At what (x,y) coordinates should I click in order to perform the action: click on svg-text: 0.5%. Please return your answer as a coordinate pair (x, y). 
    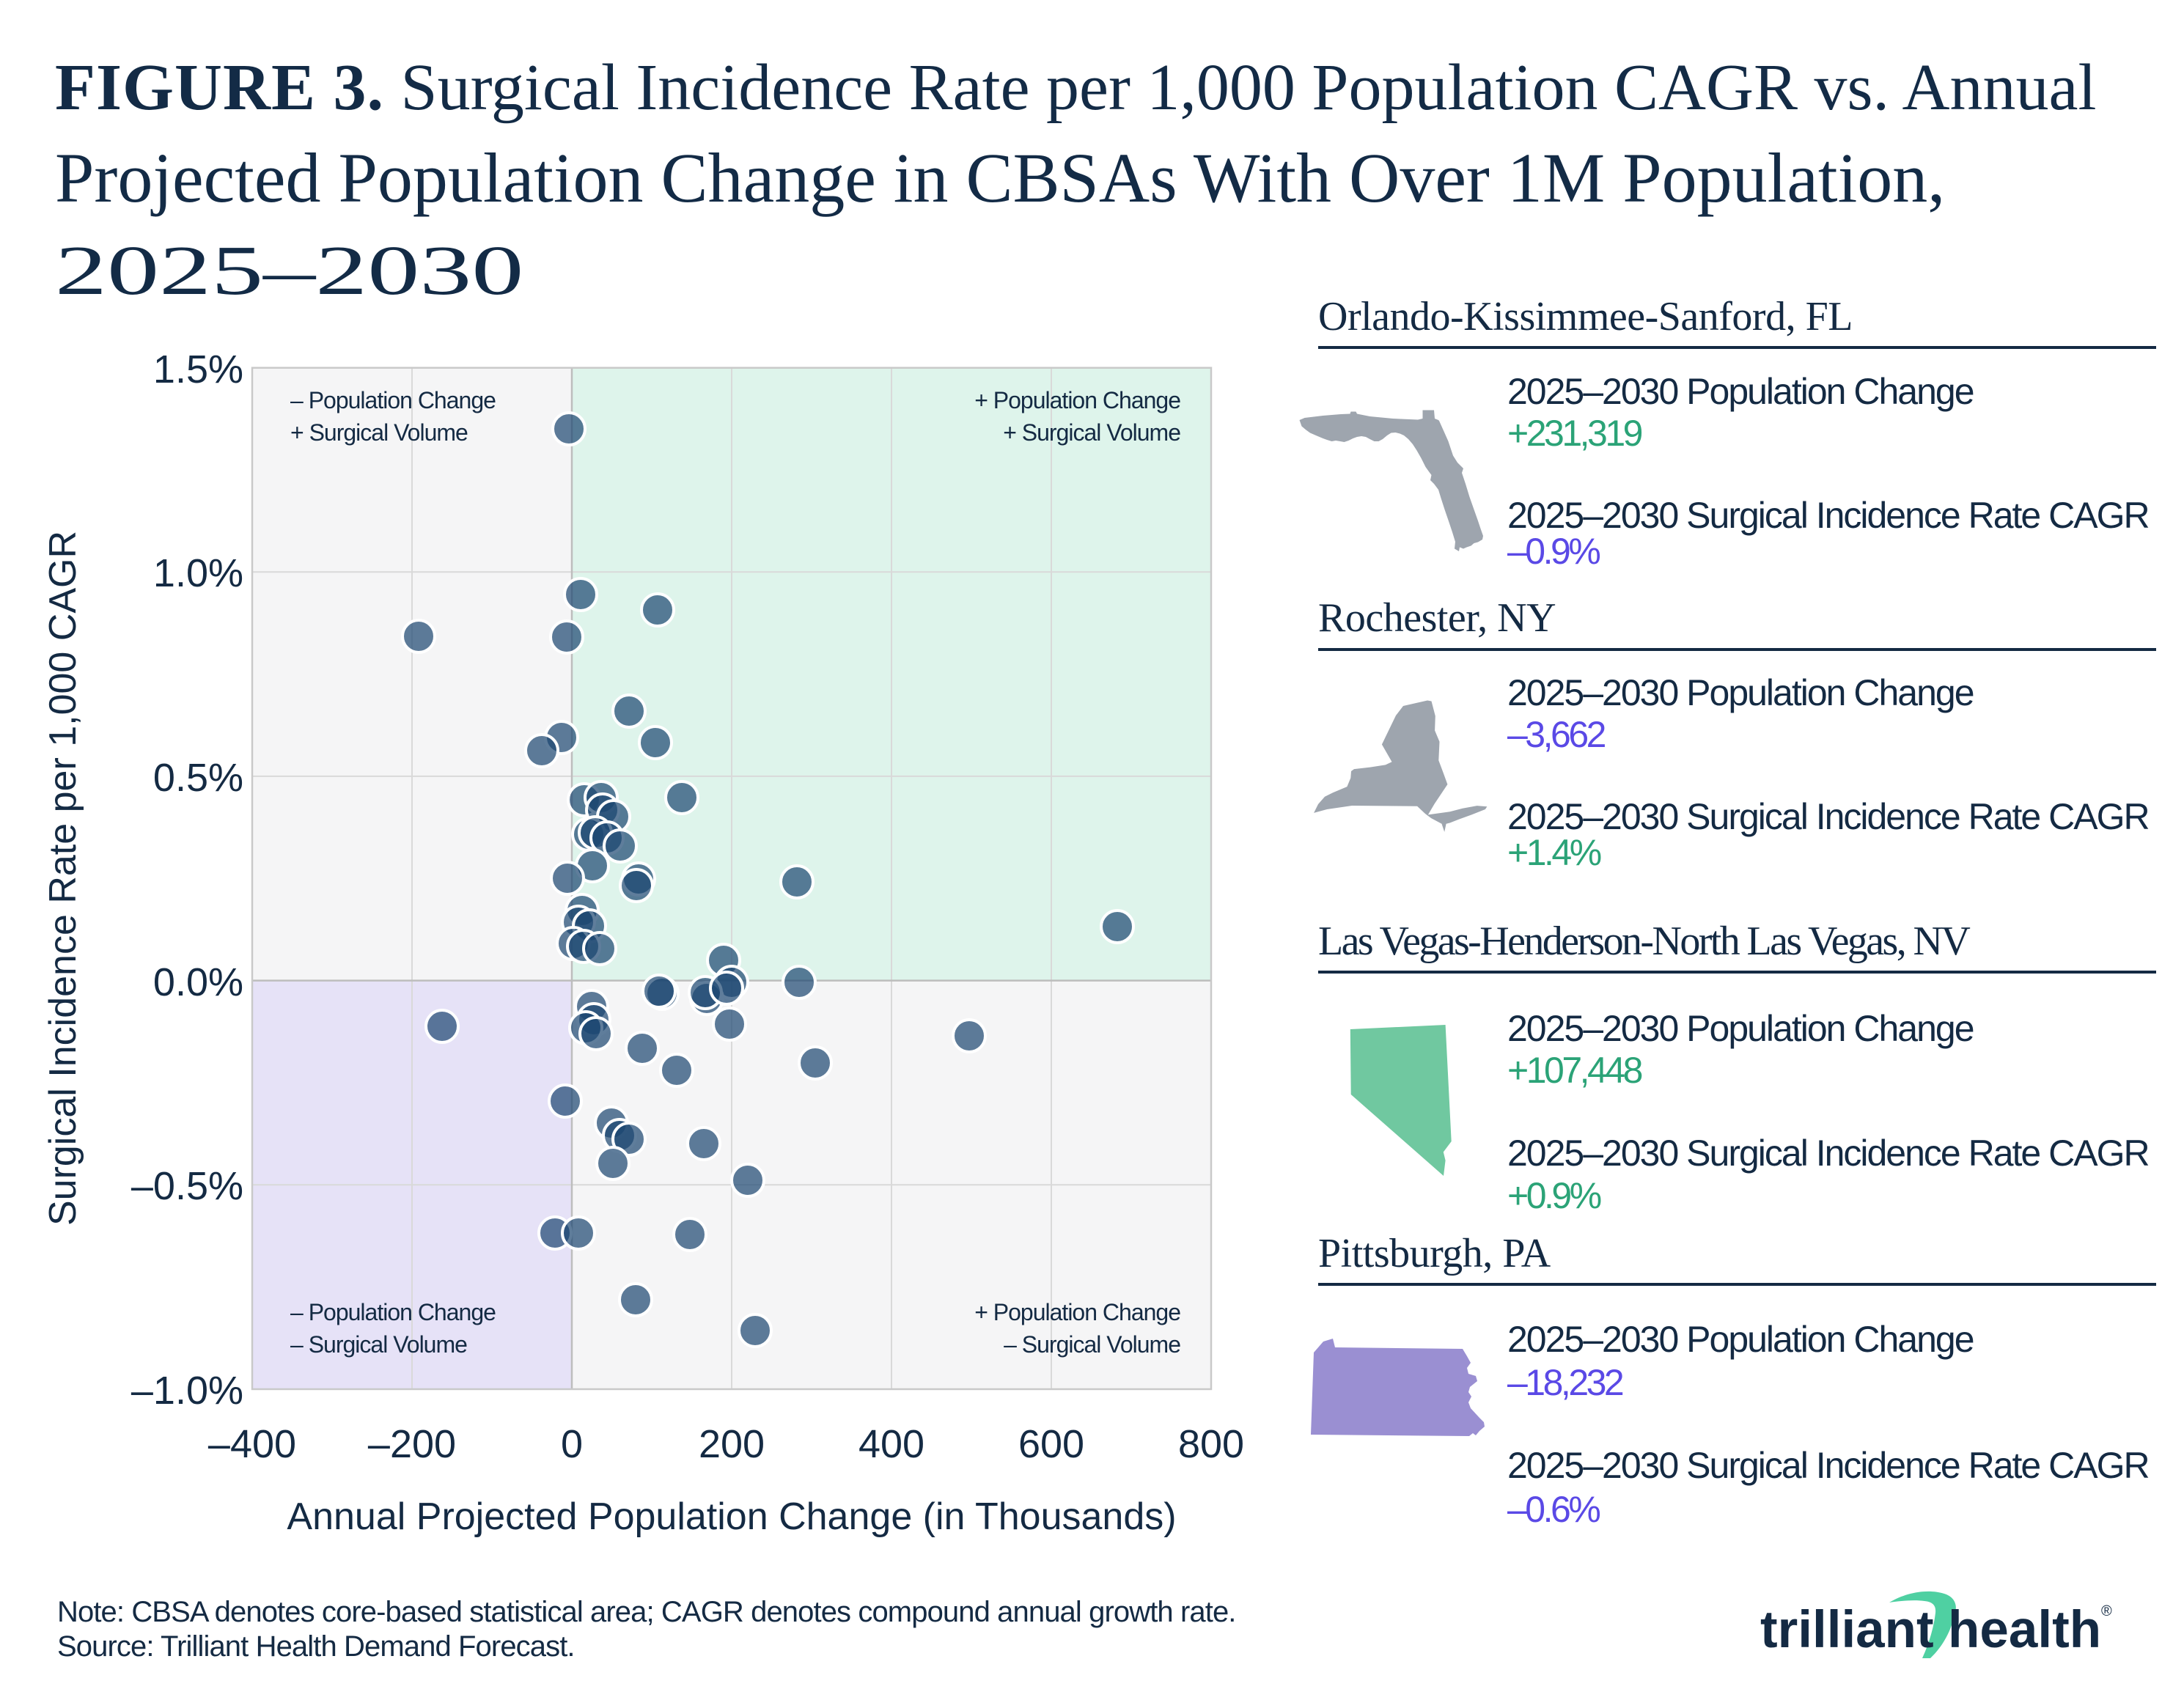
    Looking at the image, I should click on (198, 778).